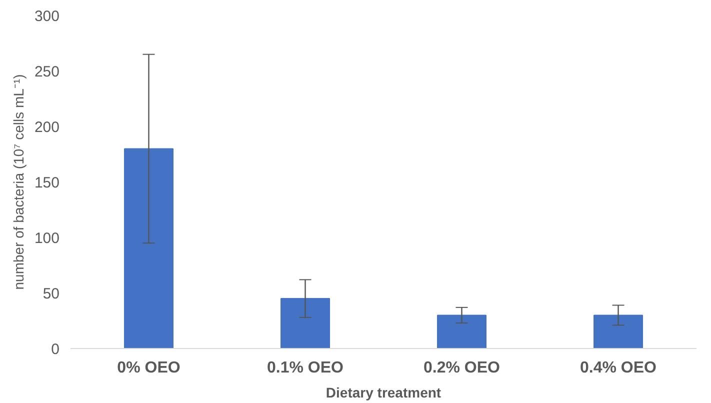  What do you see at coordinates (148, 368) in the screenshot?
I see `x-tick-label: 0% OEO` at bounding box center [148, 368].